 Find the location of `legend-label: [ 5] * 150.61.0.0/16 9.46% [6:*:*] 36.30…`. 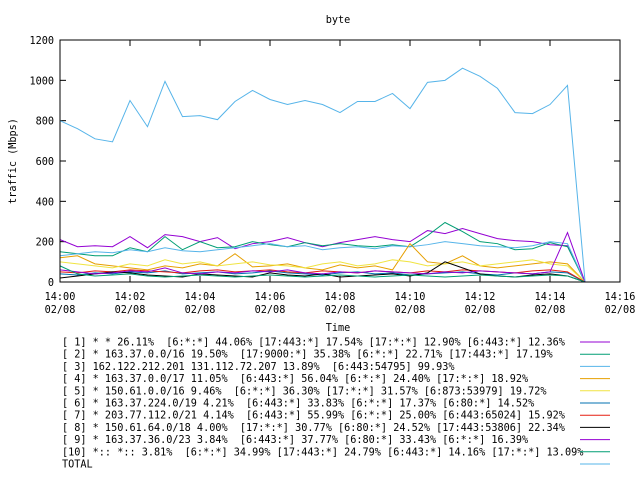

legend-label: [ 5] * 150.61.0.0/16 9.46% [6:*:*] 36.30… is located at coordinates (304, 391).